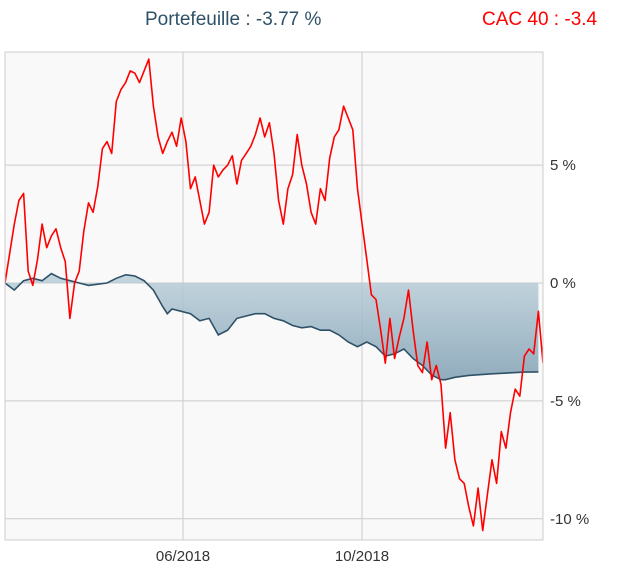  Describe the element at coordinates (565, 401) in the screenshot. I see `y-tick-label: -5 %` at that location.